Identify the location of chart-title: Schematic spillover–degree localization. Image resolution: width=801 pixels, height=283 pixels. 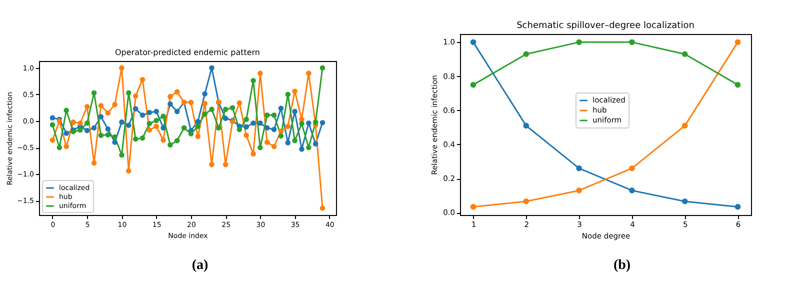
(605, 26).